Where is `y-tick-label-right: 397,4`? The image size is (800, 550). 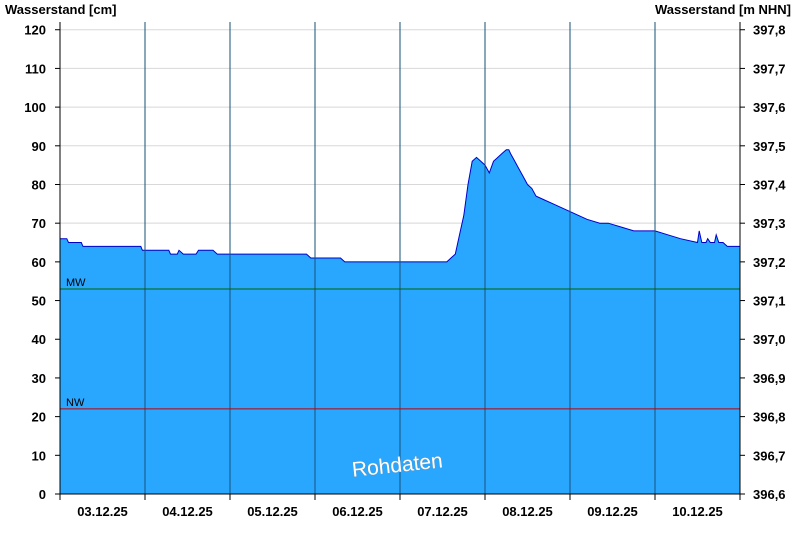 y-tick-label-right: 397,4 is located at coordinates (769, 184).